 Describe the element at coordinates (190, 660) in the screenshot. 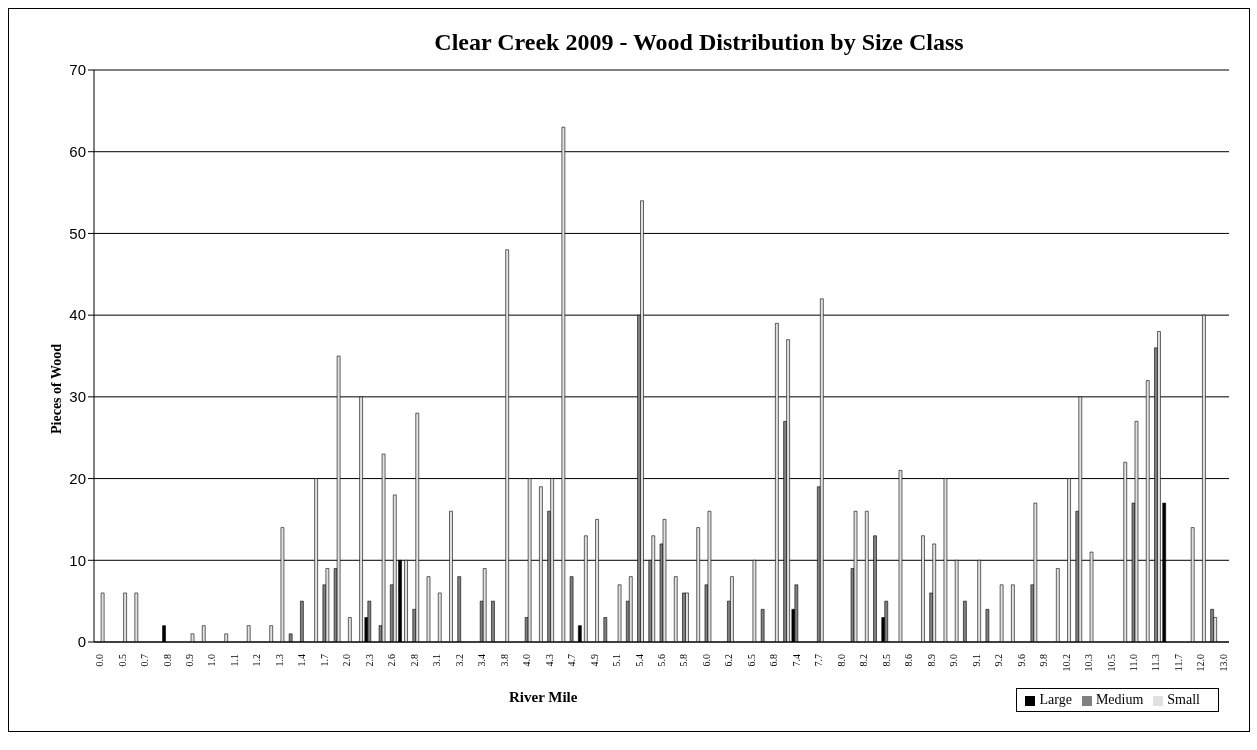

I see `x-tick-label: 0.9` at that location.